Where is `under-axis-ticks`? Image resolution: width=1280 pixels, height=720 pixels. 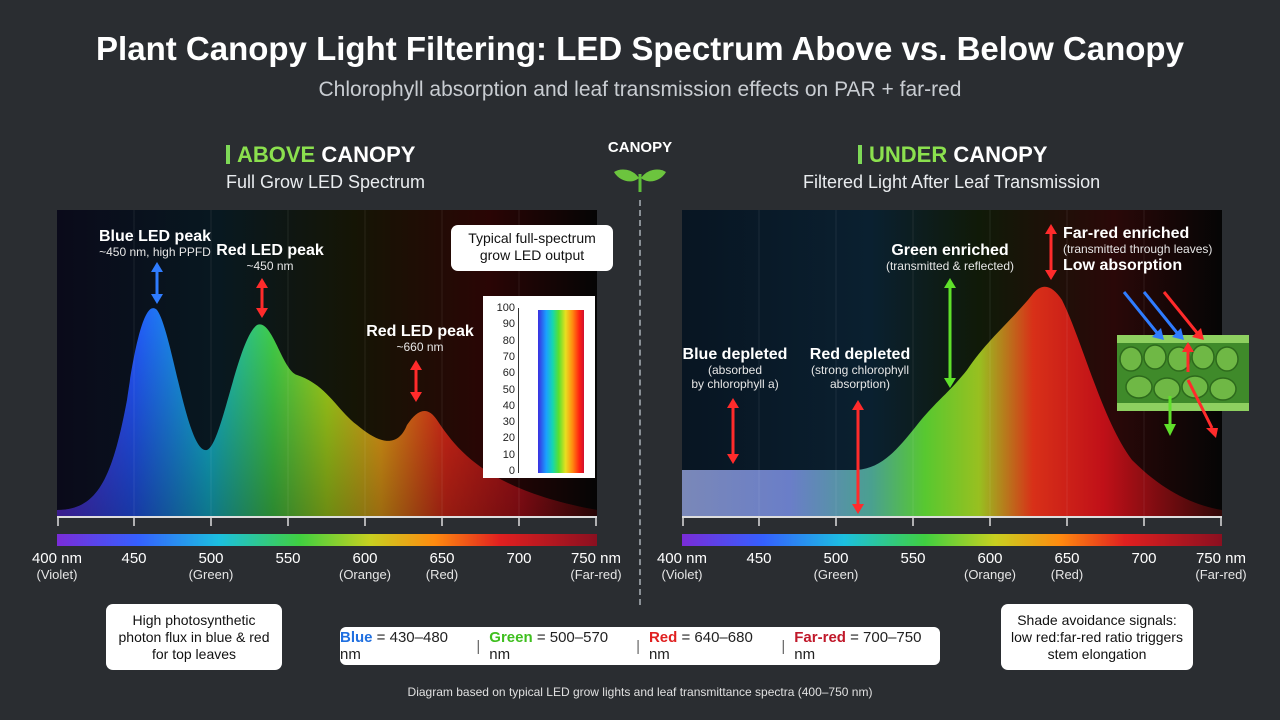
under-axis-ticks is located at coordinates (952, 521).